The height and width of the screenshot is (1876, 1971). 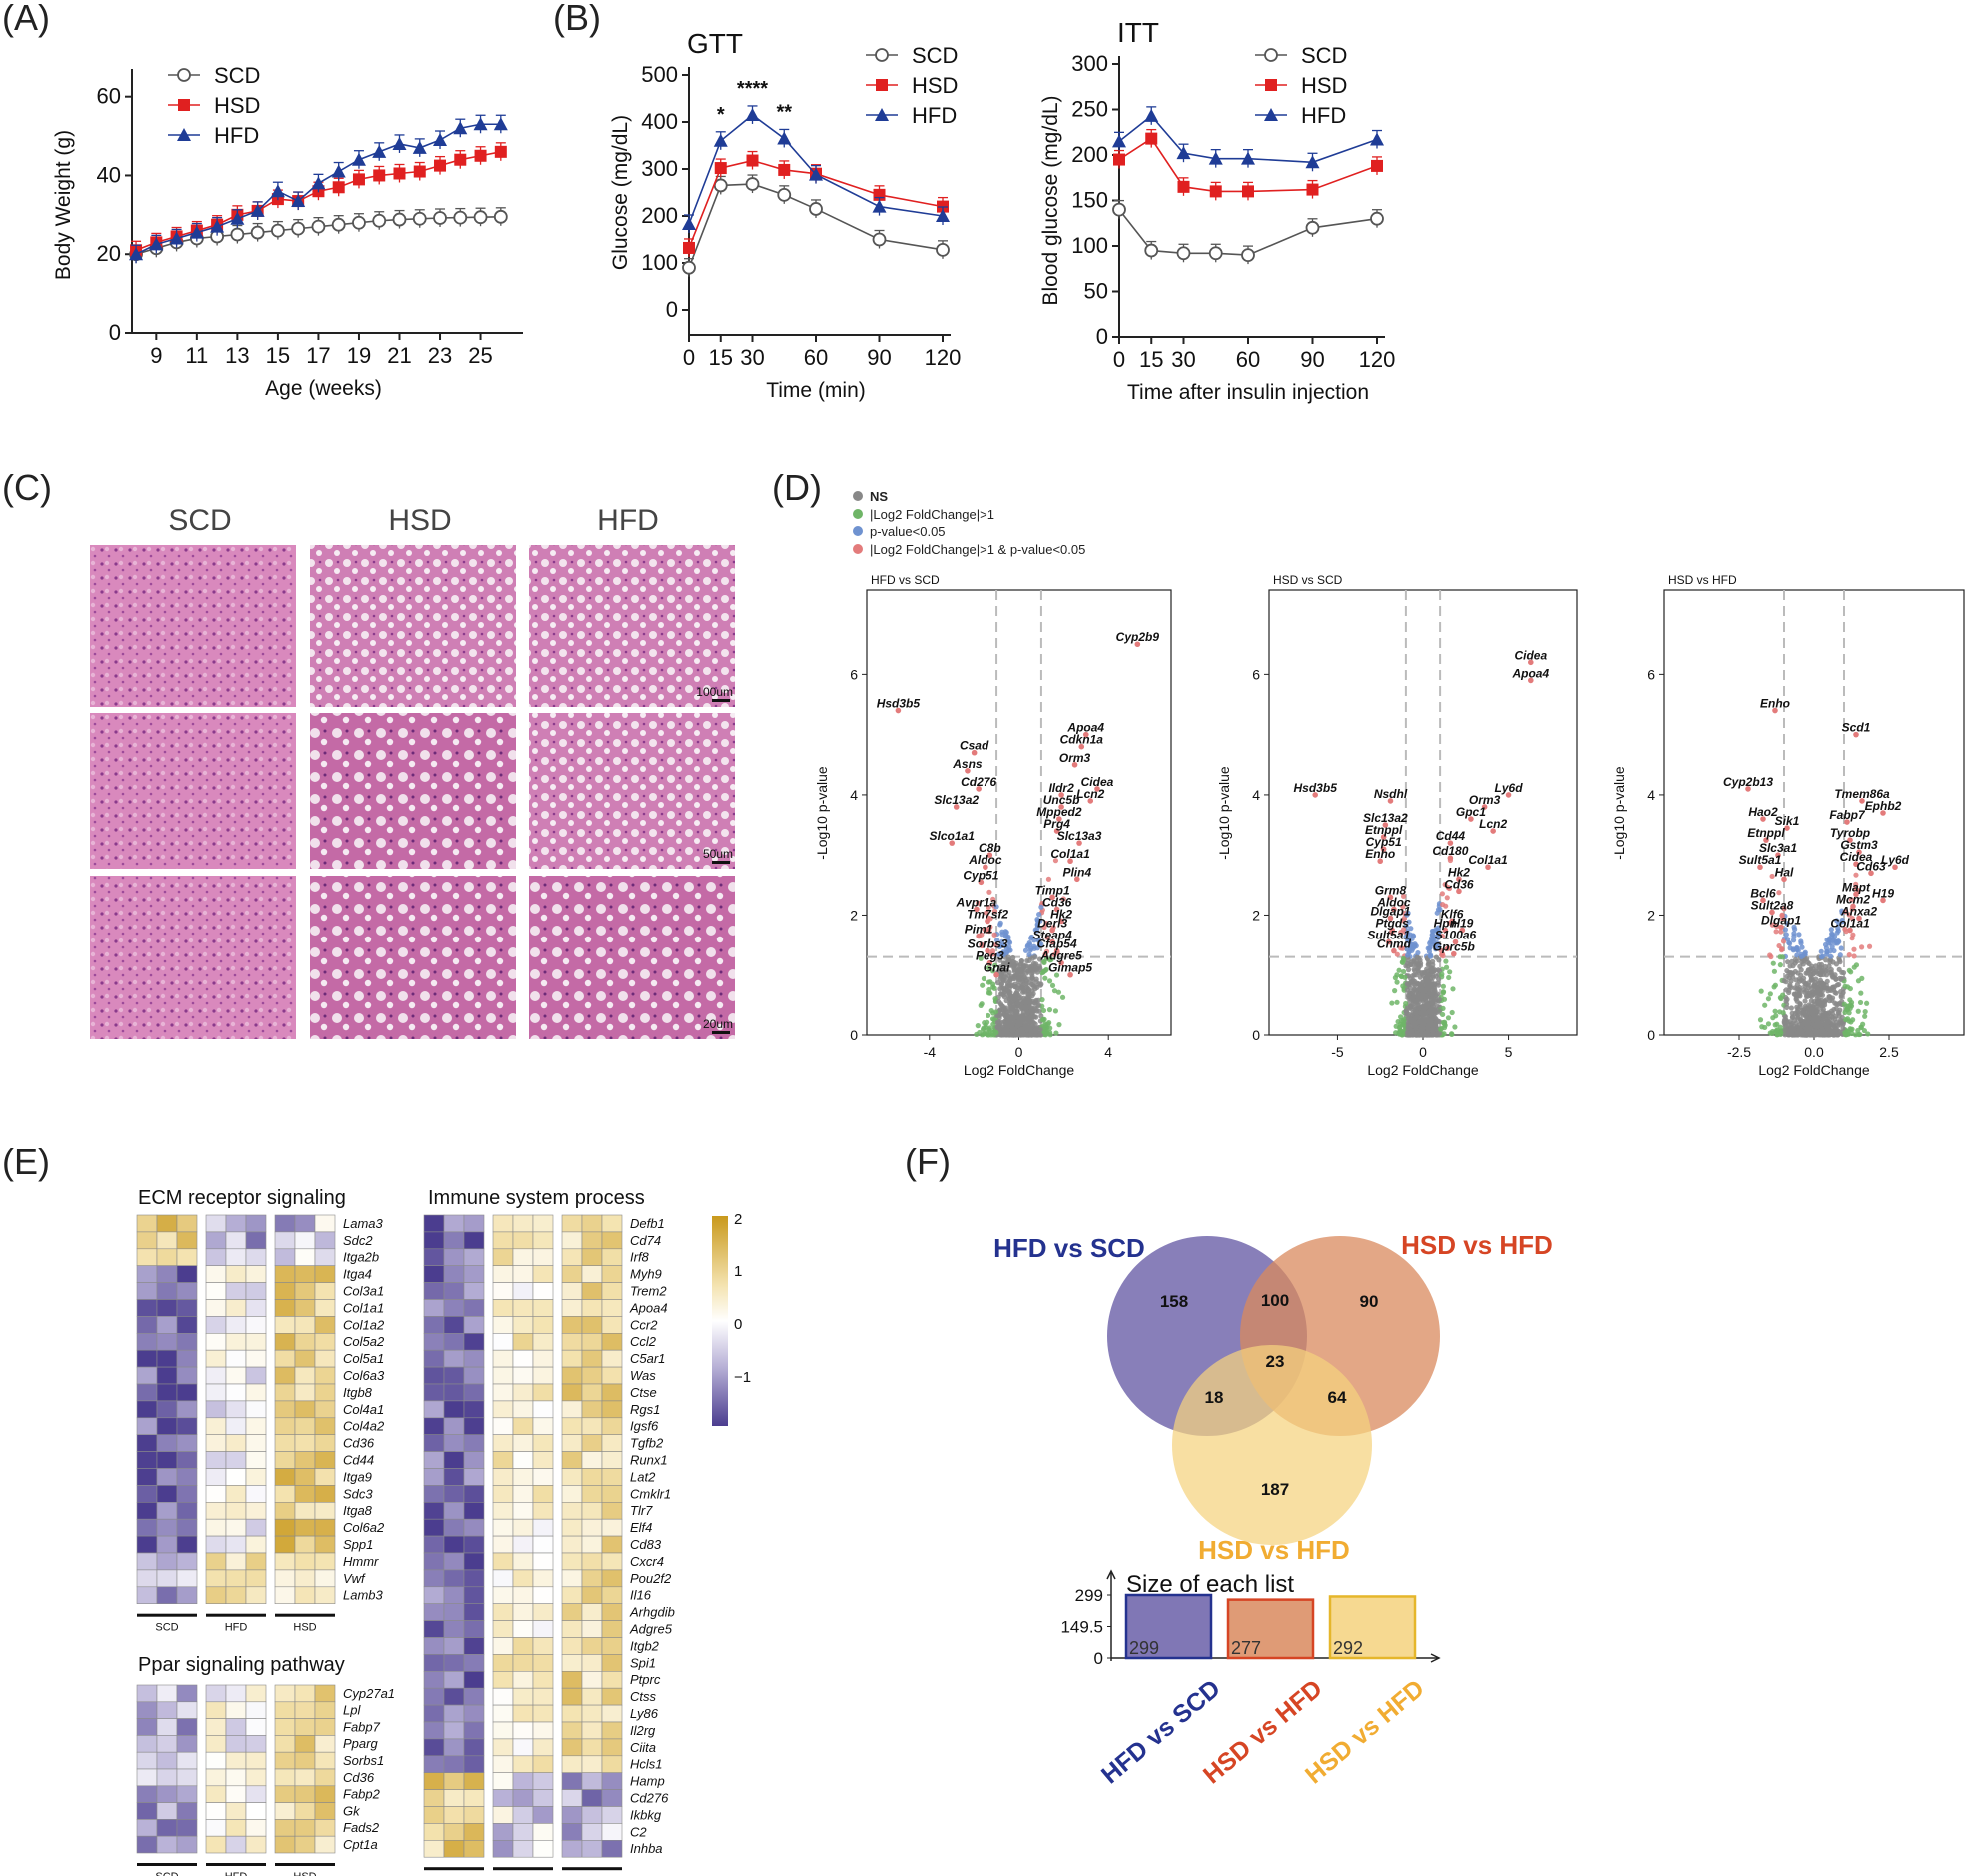 What do you see at coordinates (1871, 866) in the screenshot?
I see `gene-label: Cd63` at bounding box center [1871, 866].